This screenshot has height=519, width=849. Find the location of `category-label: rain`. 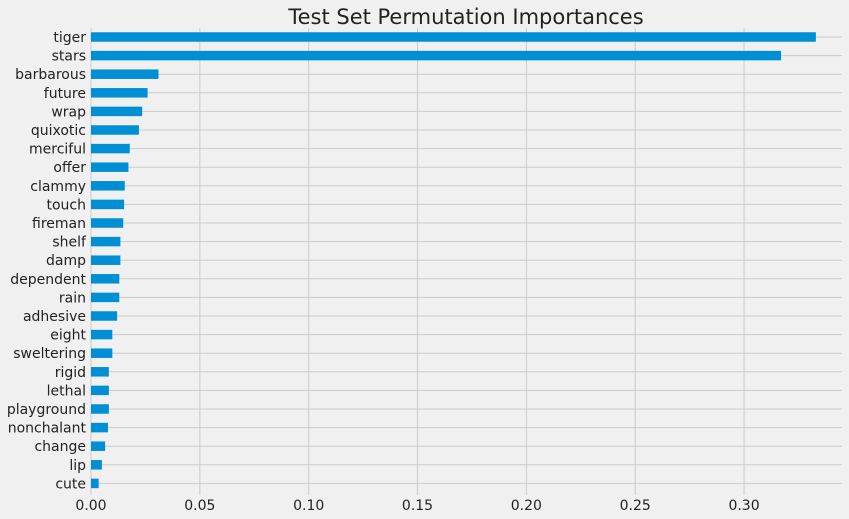

category-label: rain is located at coordinates (72, 298).